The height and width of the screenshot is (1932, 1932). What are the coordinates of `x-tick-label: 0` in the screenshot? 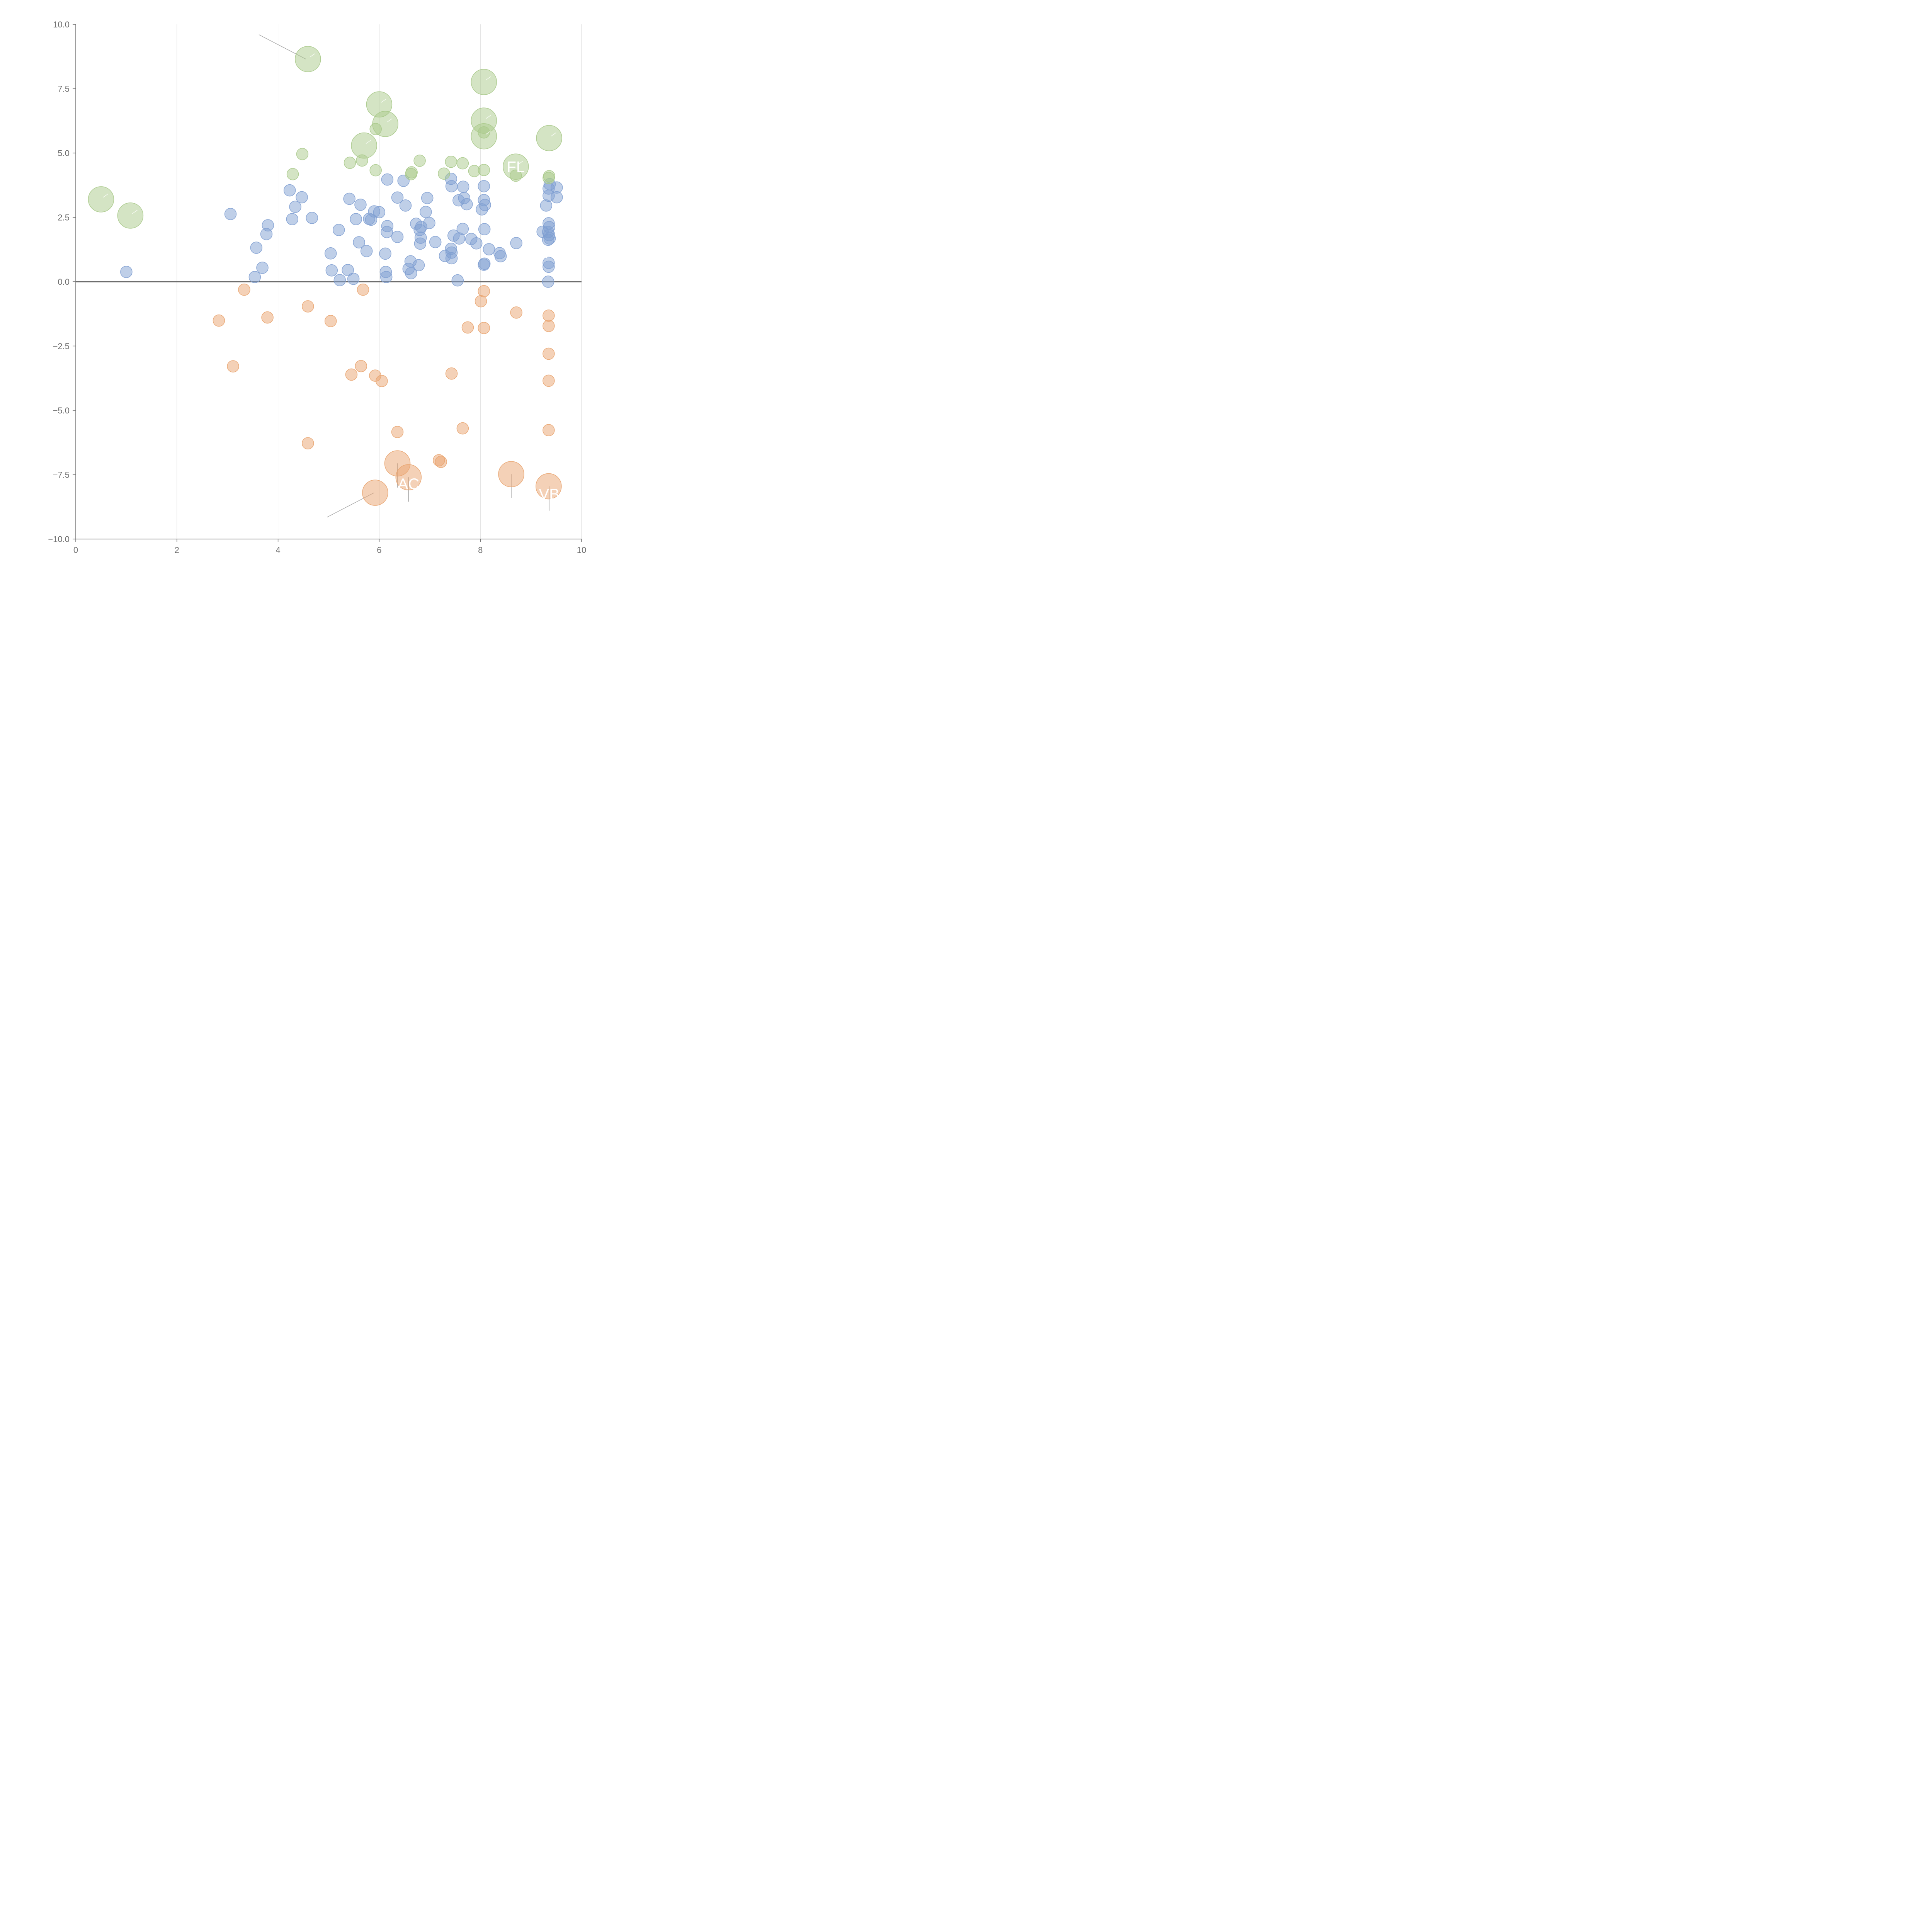 It's located at (75, 550).